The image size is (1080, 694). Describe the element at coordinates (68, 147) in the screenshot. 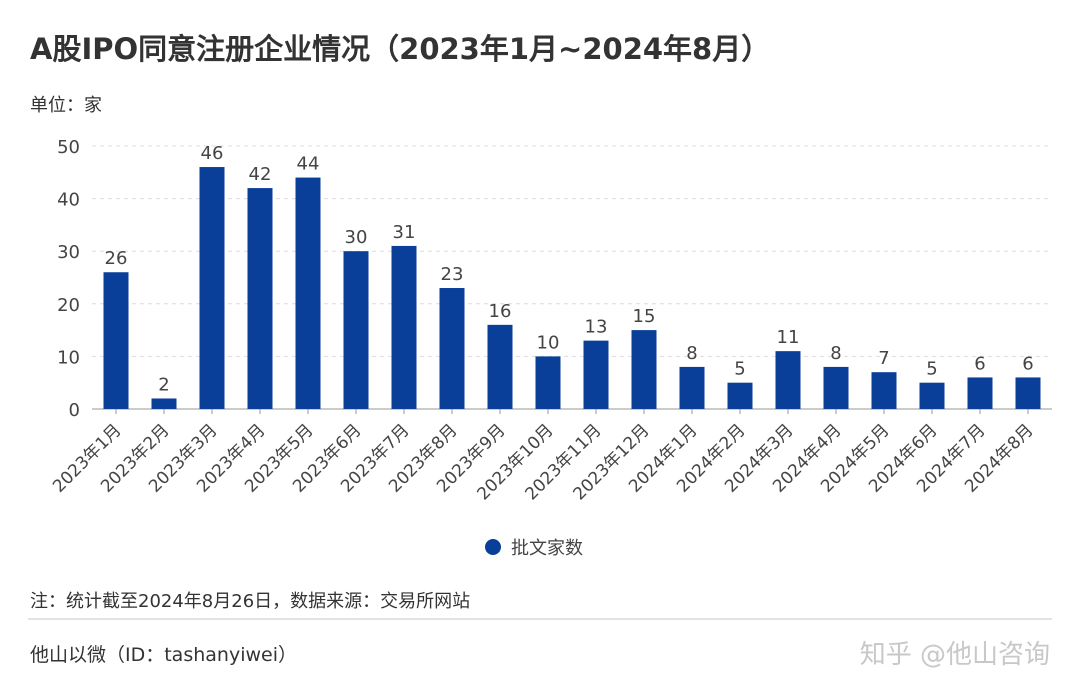

I see `y-tick-label: 50` at that location.